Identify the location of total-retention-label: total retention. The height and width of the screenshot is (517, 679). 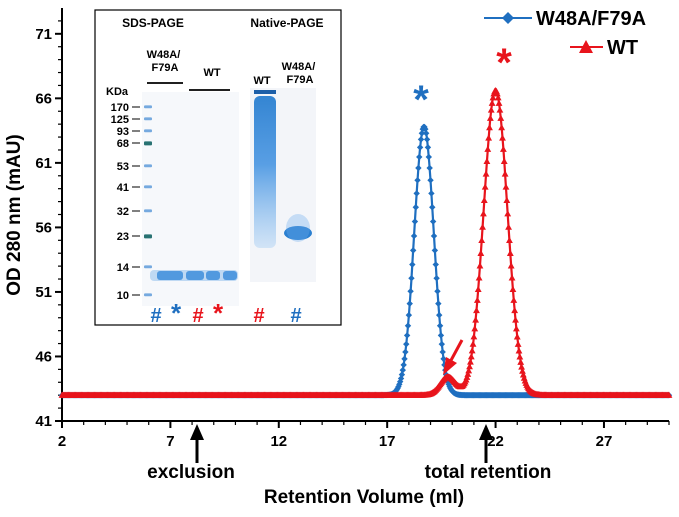
(488, 472).